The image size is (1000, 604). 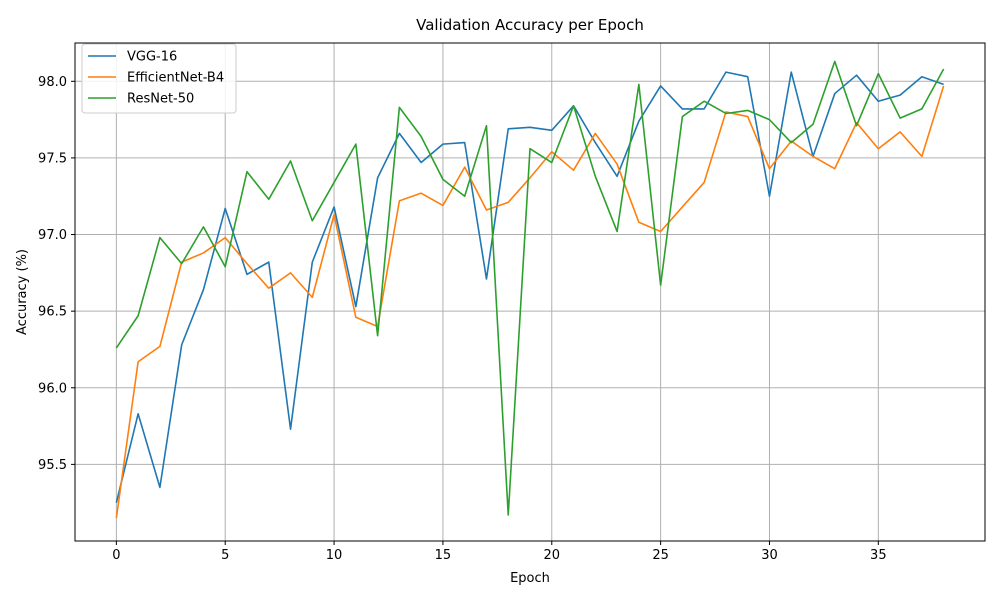 I want to click on y-tick-label: 95.5, so click(x=52, y=465).